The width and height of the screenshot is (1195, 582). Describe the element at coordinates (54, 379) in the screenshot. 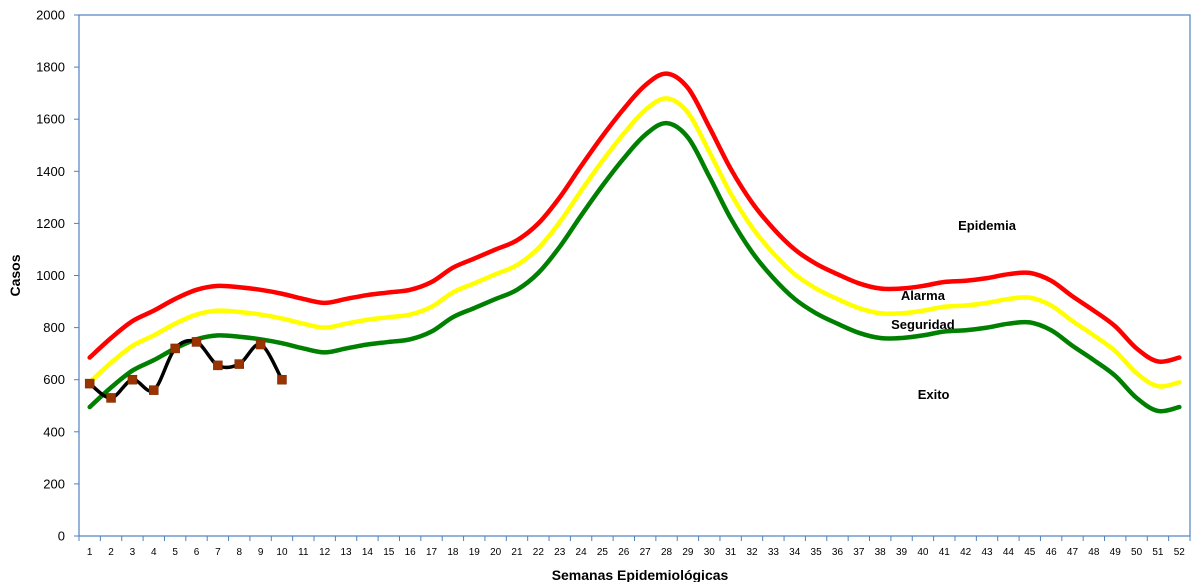

I see `y-tick-label: 600` at that location.